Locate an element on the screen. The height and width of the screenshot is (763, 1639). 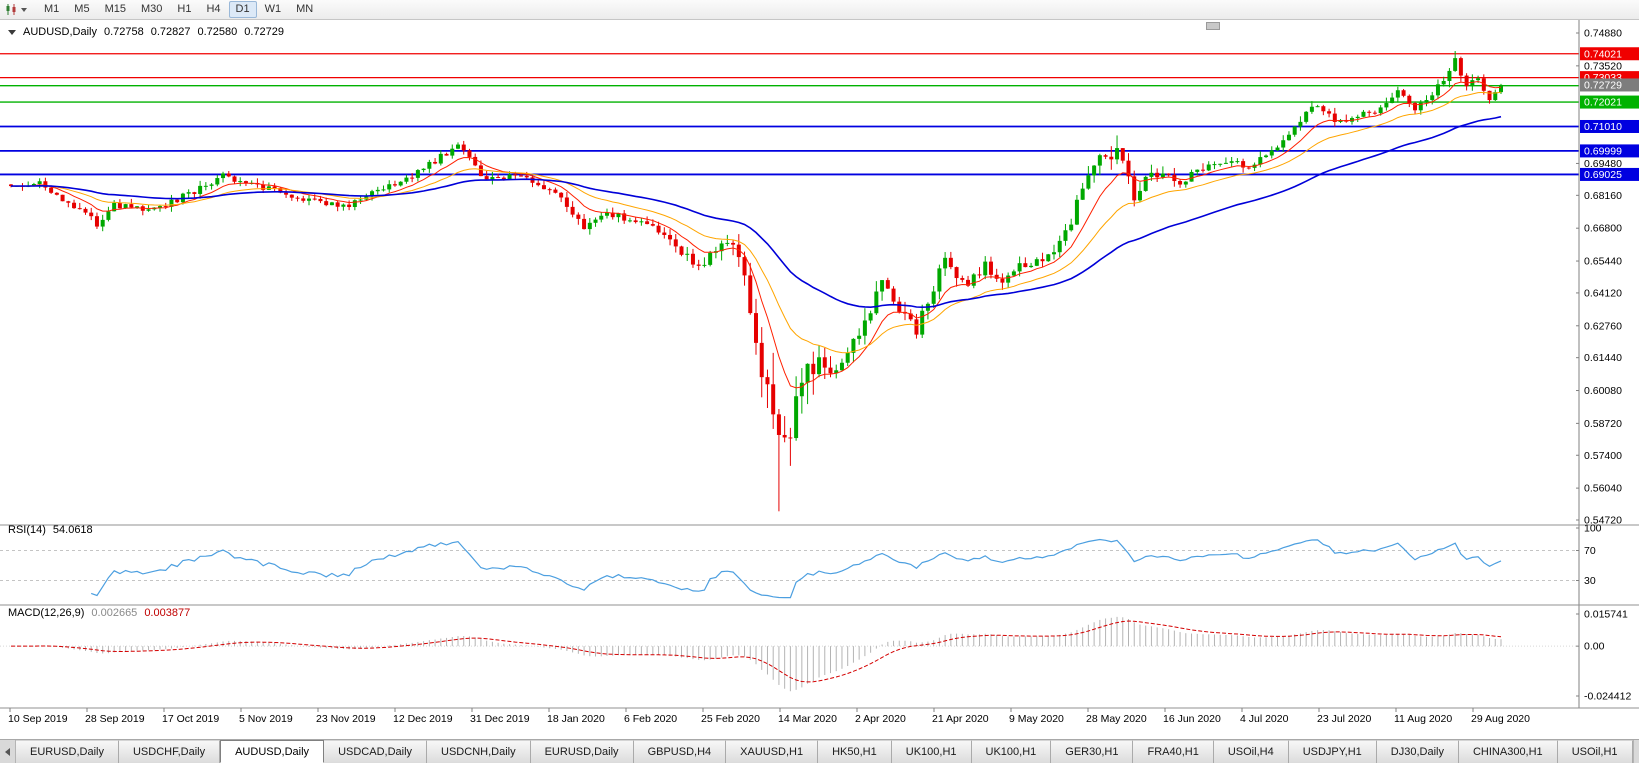
svg-text: -0.024412 is located at coordinates (1607, 697).